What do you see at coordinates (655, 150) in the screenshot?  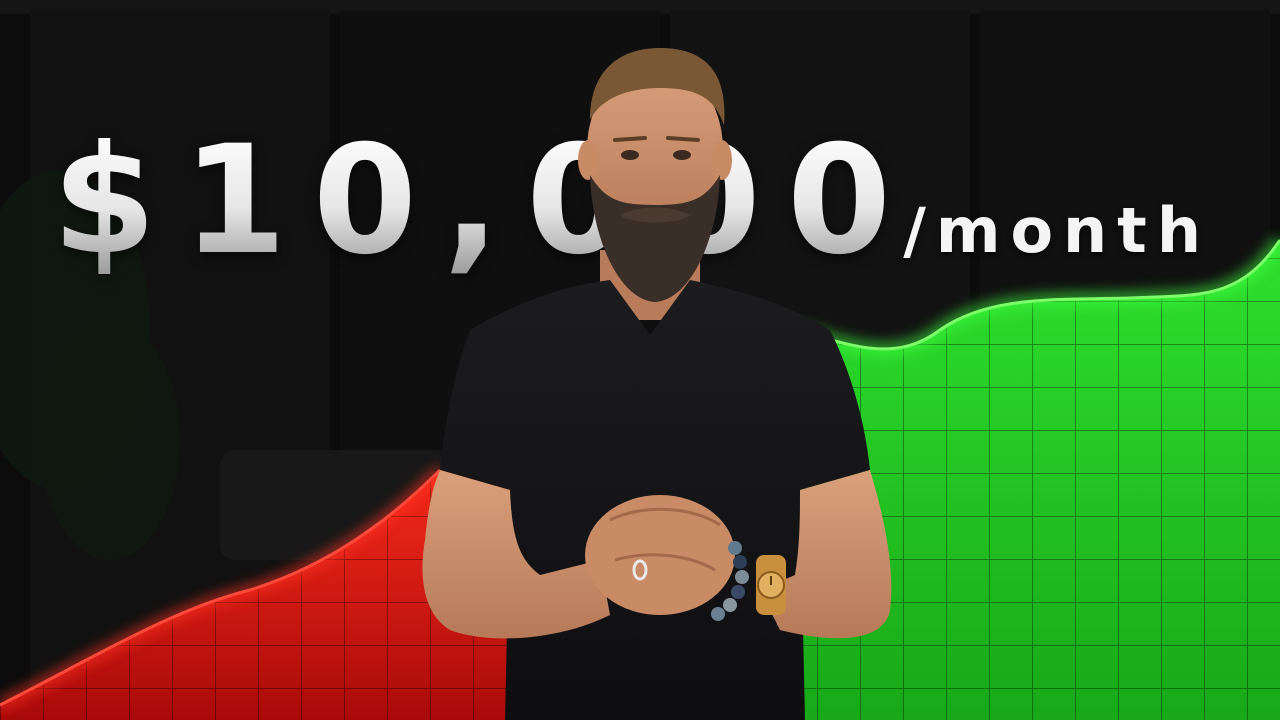 I see `head` at bounding box center [655, 150].